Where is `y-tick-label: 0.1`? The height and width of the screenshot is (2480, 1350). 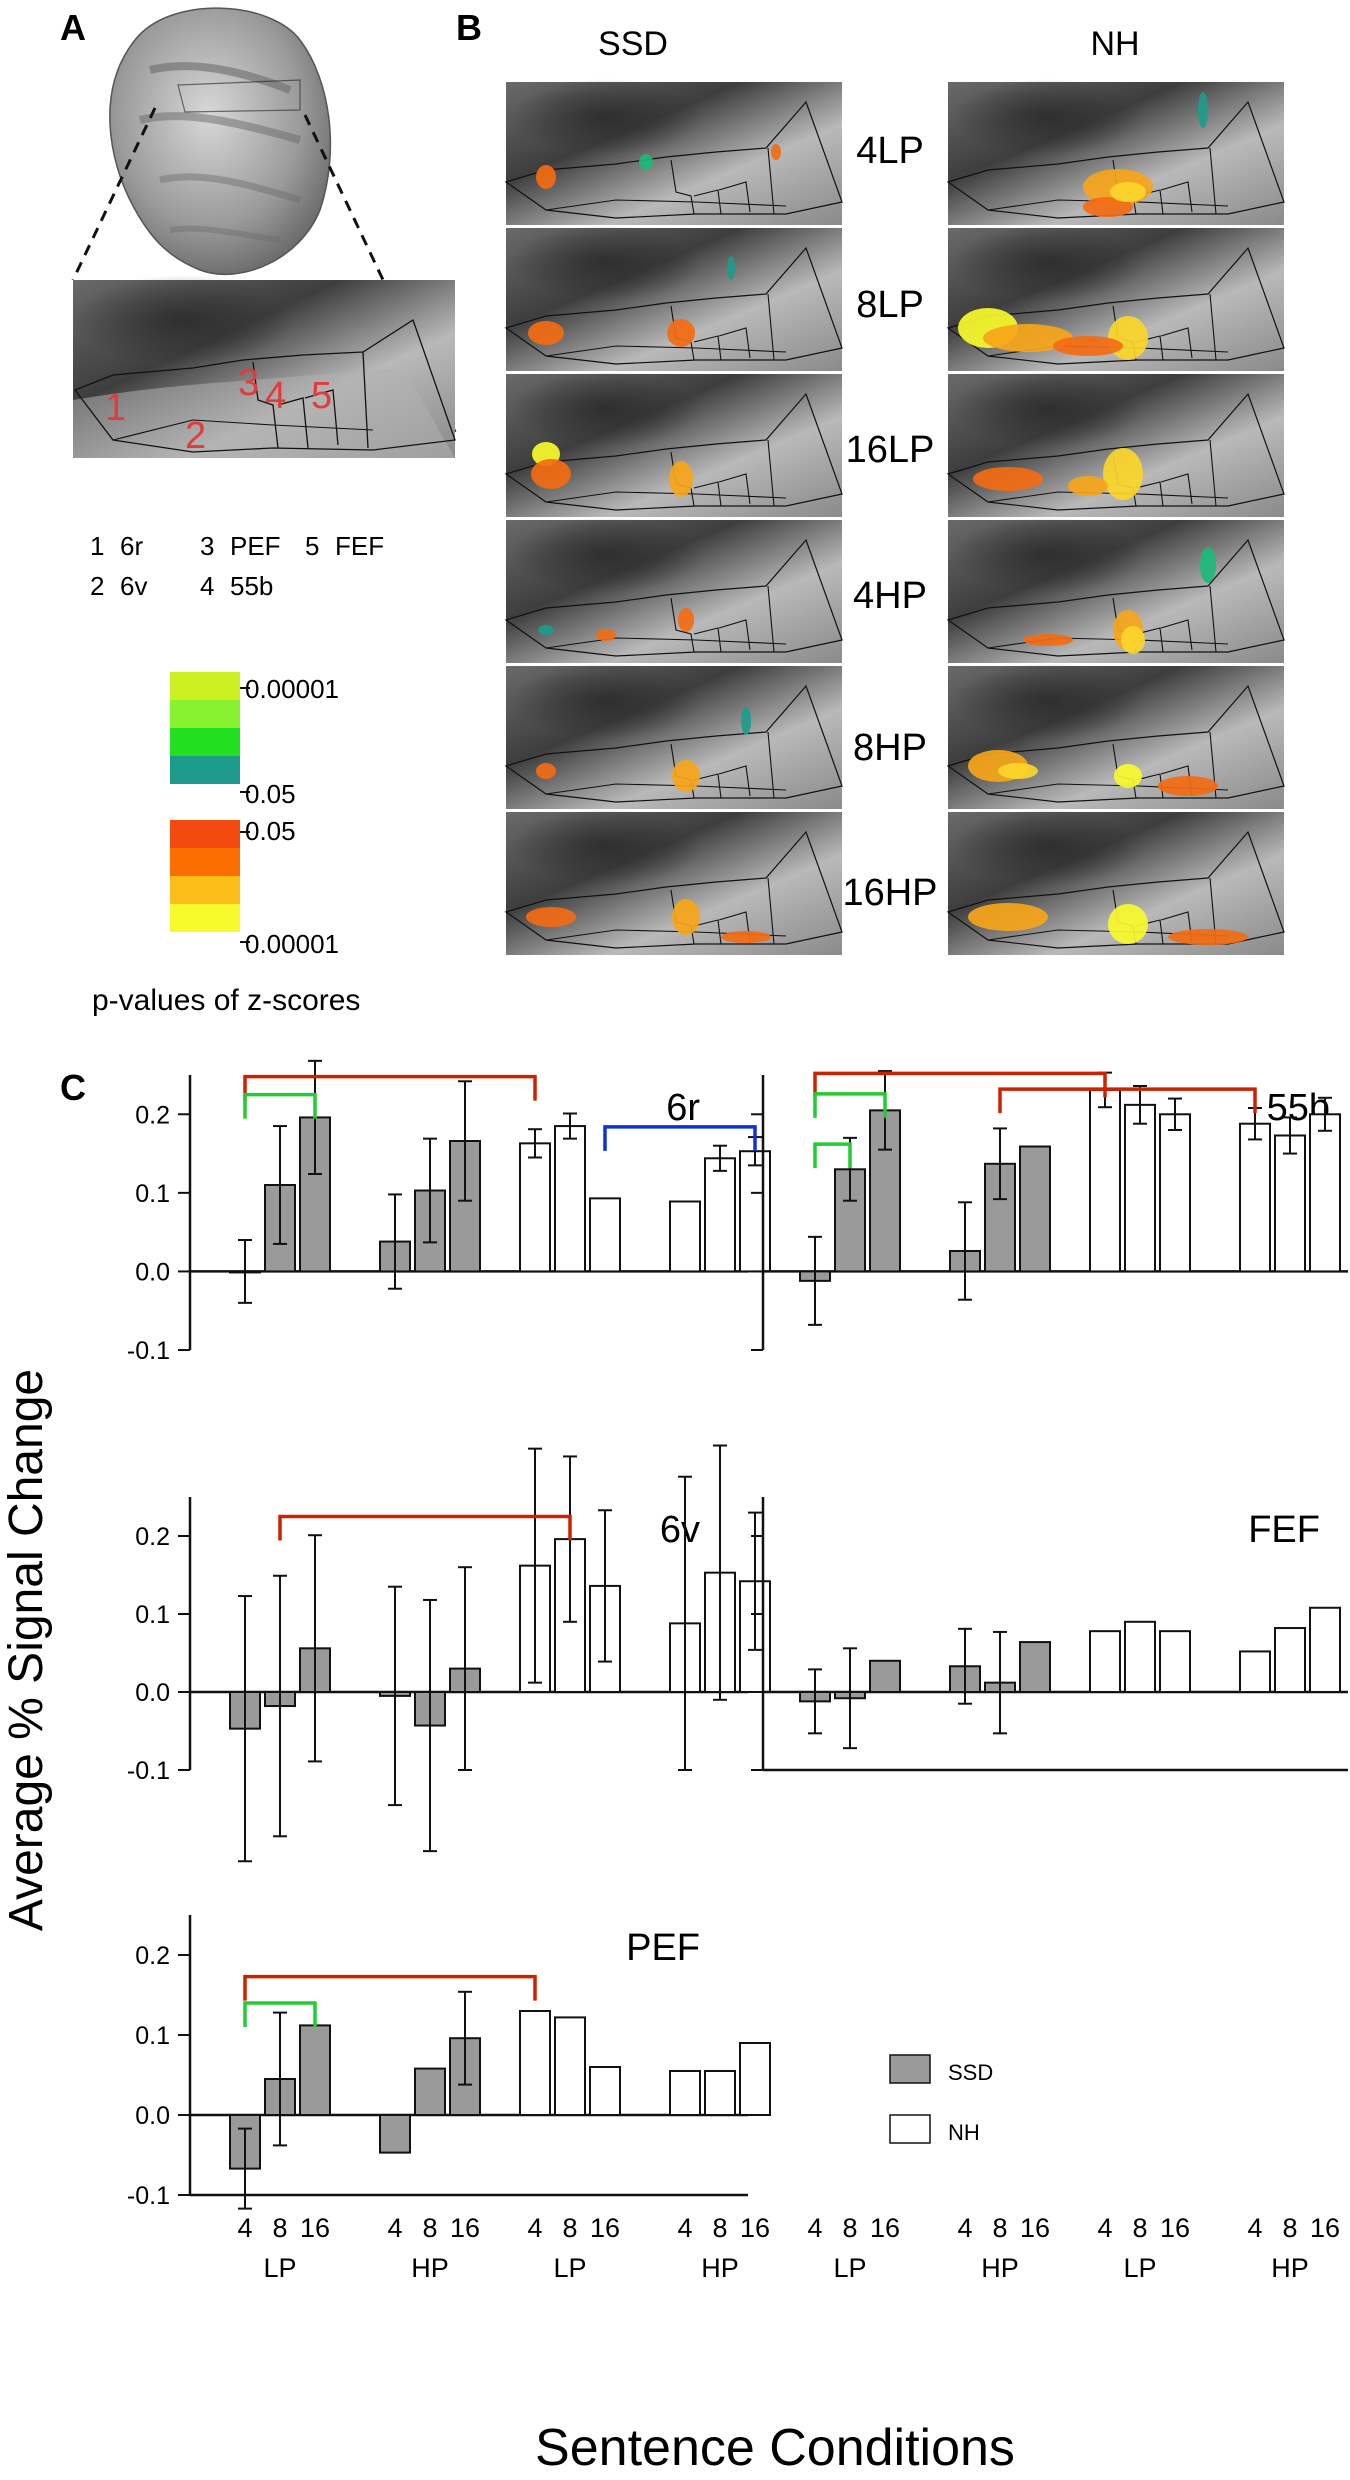
y-tick-label: 0.1 is located at coordinates (152, 2036).